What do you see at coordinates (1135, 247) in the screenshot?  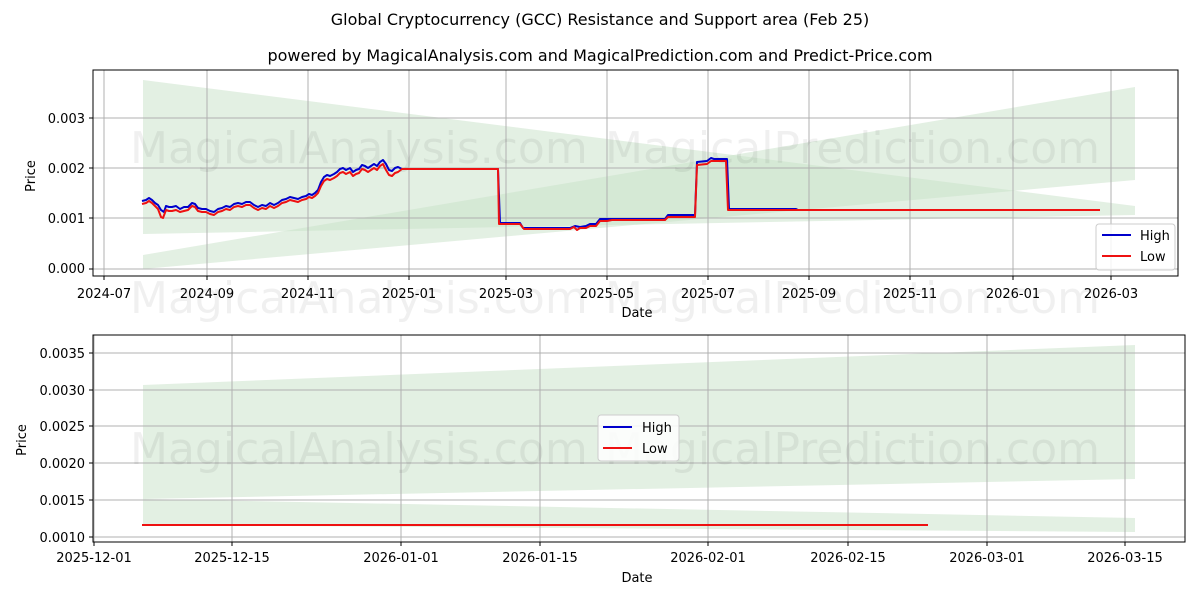 I see `top-legend: High Low` at bounding box center [1135, 247].